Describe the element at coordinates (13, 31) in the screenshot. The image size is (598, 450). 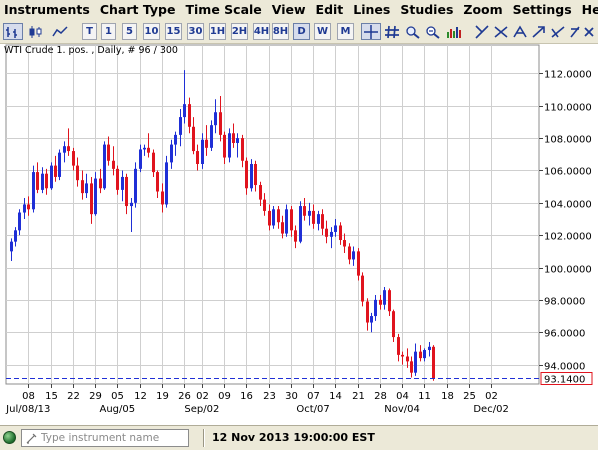
I see `bar-chart-button` at that location.